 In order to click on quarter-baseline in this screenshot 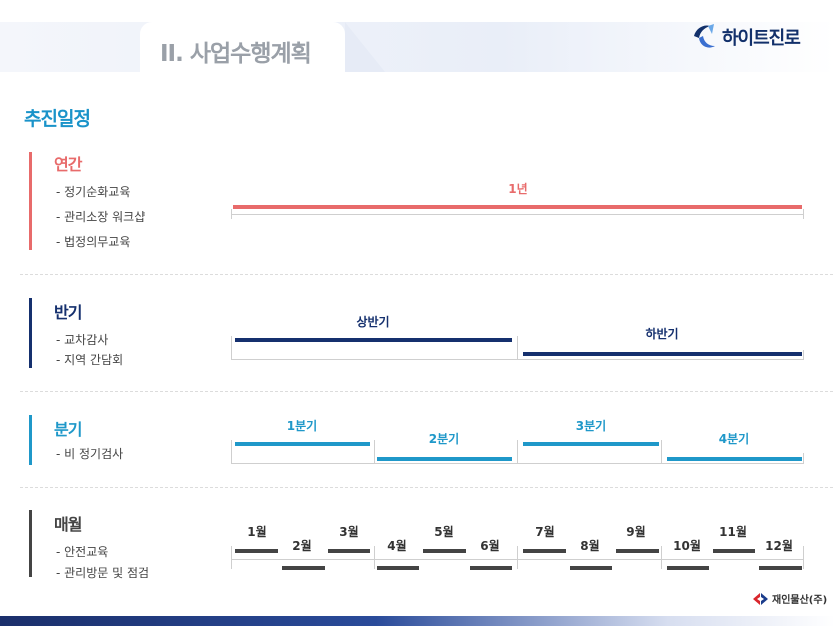, I will do `click(517, 463)`.